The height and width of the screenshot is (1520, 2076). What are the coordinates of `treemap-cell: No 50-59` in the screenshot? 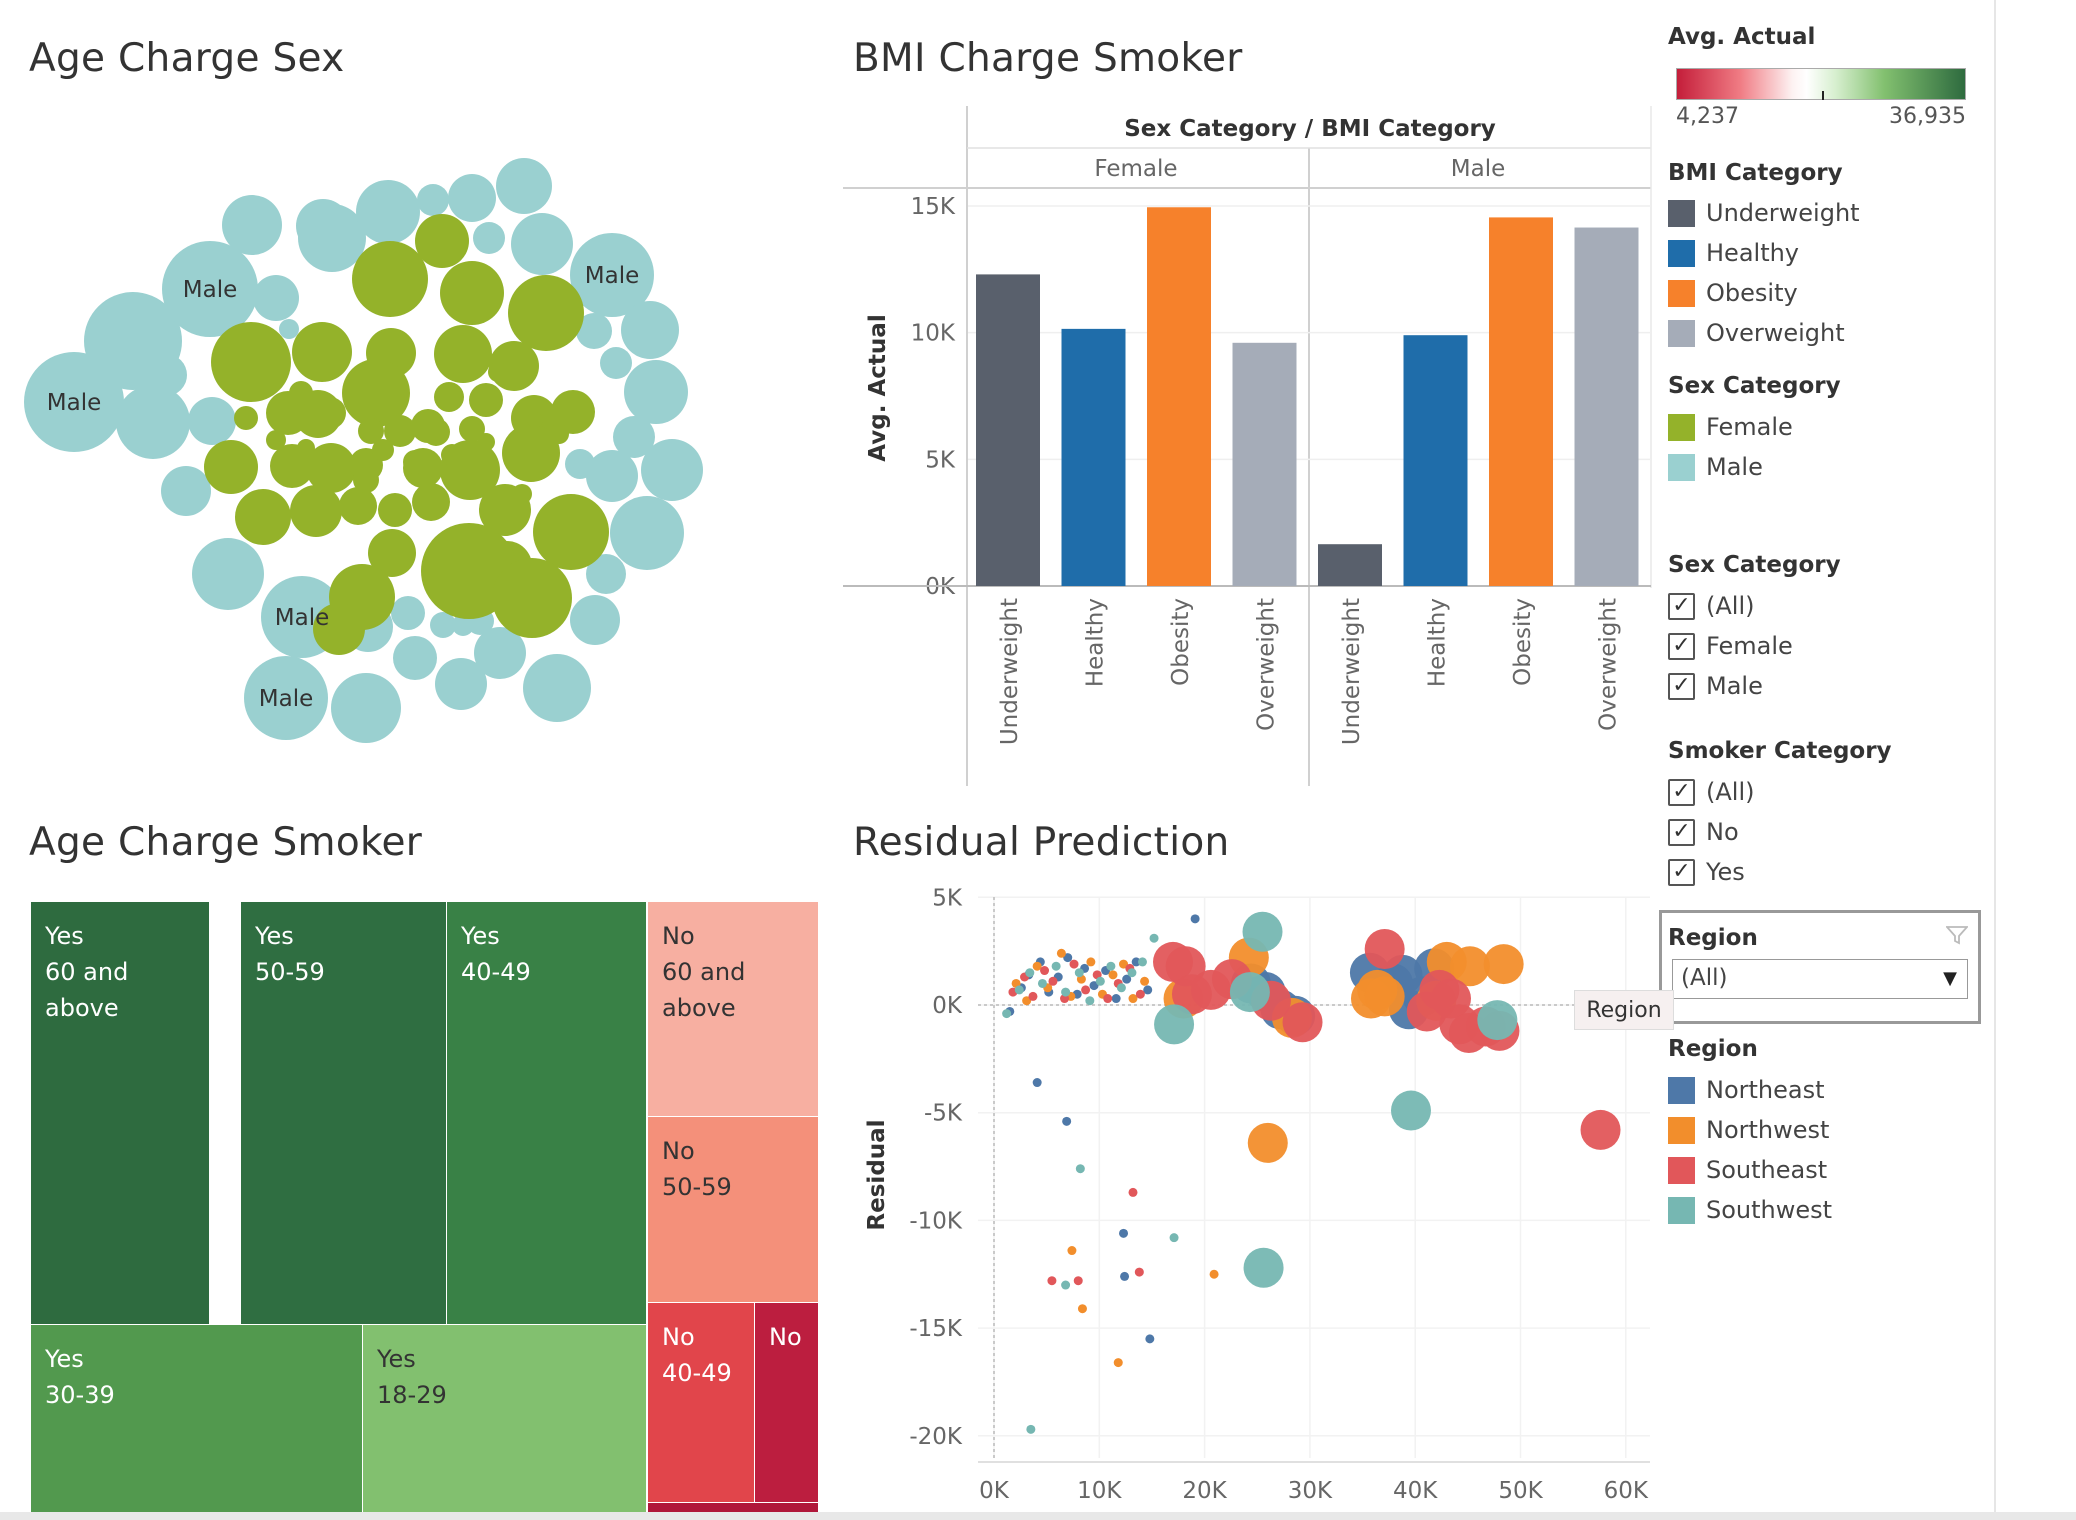 It's located at (733, 1209).